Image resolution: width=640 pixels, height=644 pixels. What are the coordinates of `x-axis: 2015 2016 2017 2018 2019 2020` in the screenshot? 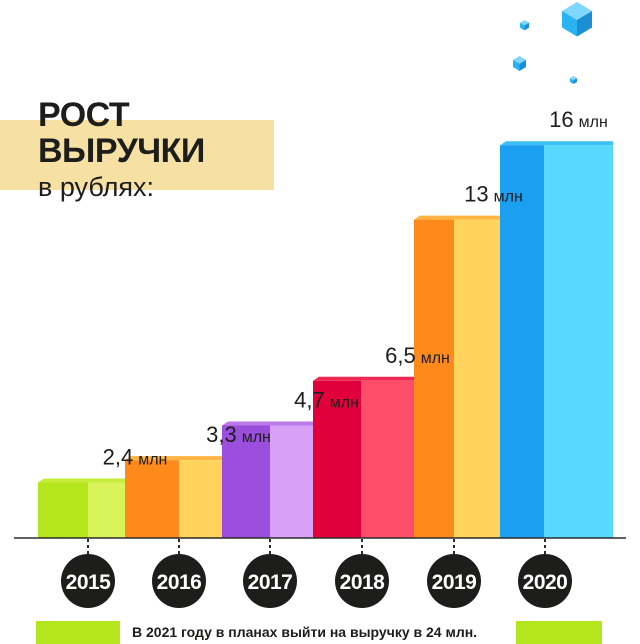 It's located at (320, 572).